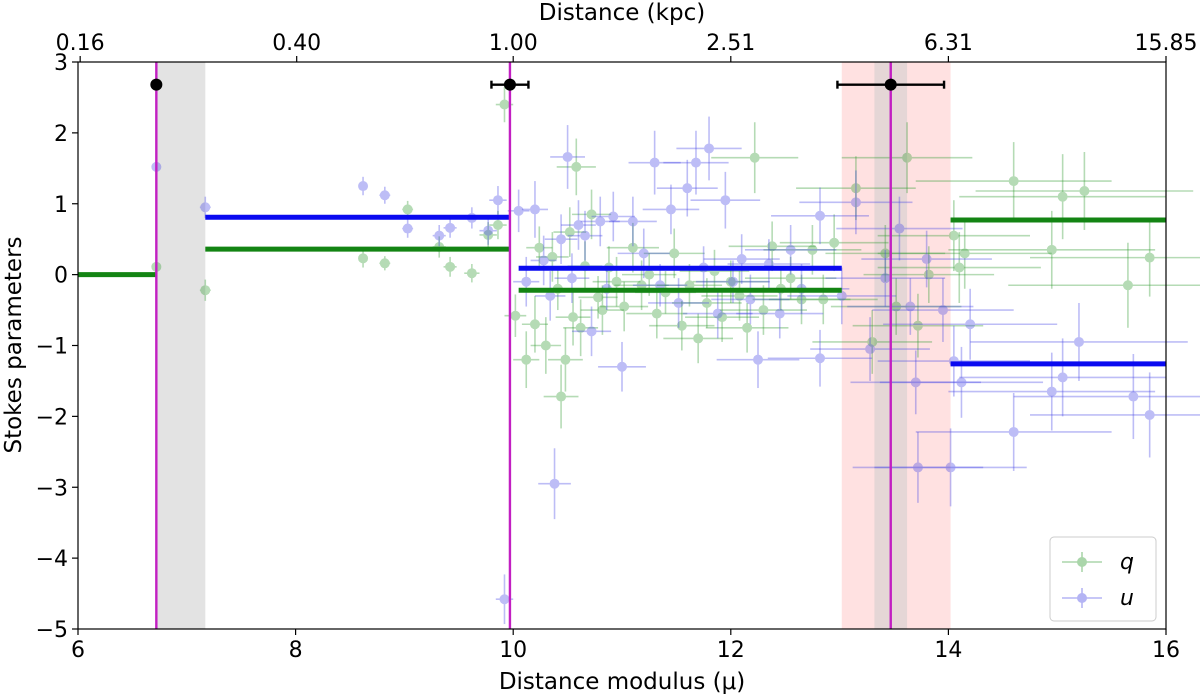 The width and height of the screenshot is (1200, 697). What do you see at coordinates (1127, 598) in the screenshot?
I see `legend-label-u: u` at bounding box center [1127, 598].